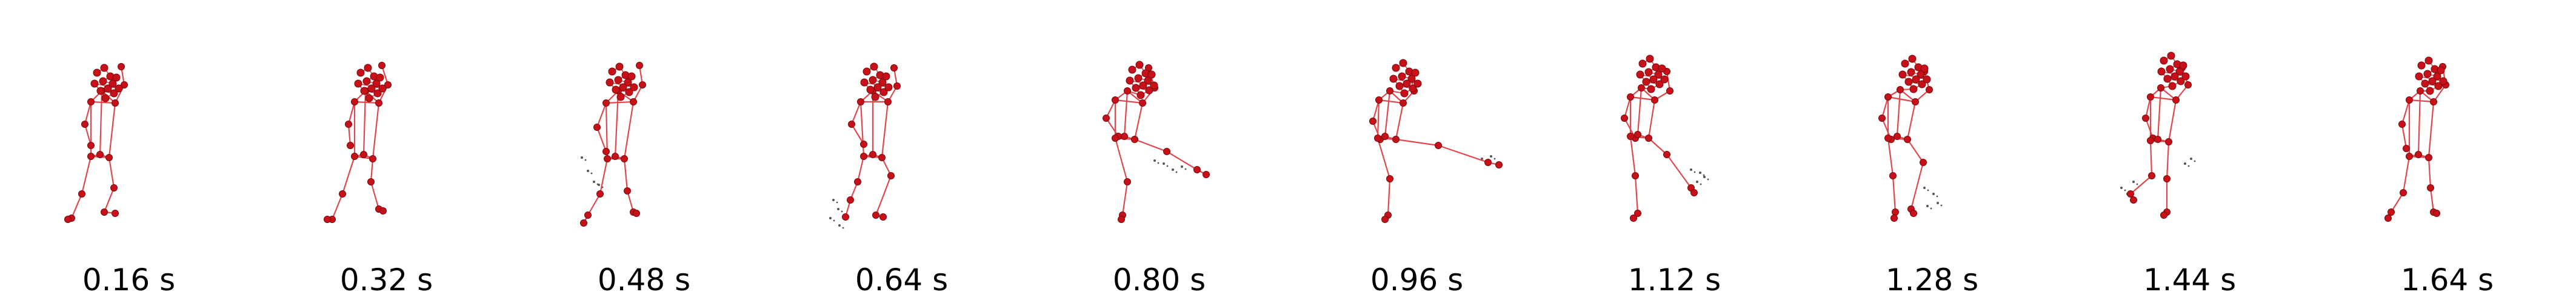 The width and height of the screenshot is (2576, 303). I want to click on frame-panel: 0.64 s, so click(902, 151).